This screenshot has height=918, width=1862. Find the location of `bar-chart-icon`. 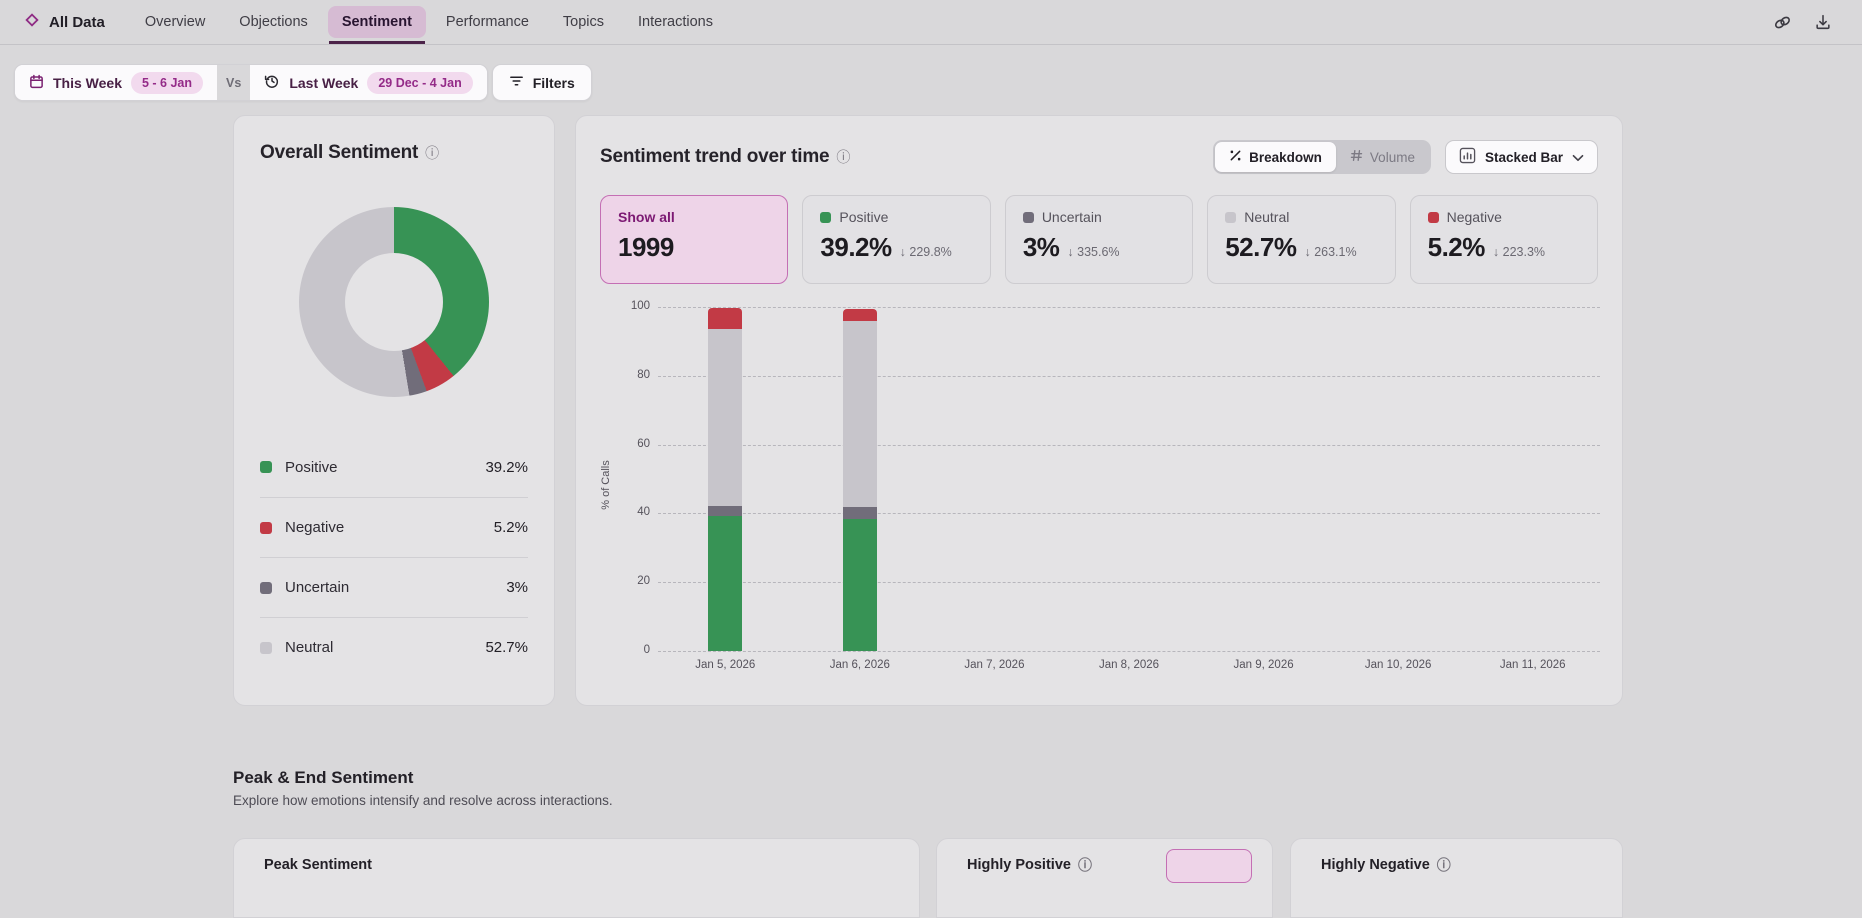

bar-chart-icon is located at coordinates (1467, 157).